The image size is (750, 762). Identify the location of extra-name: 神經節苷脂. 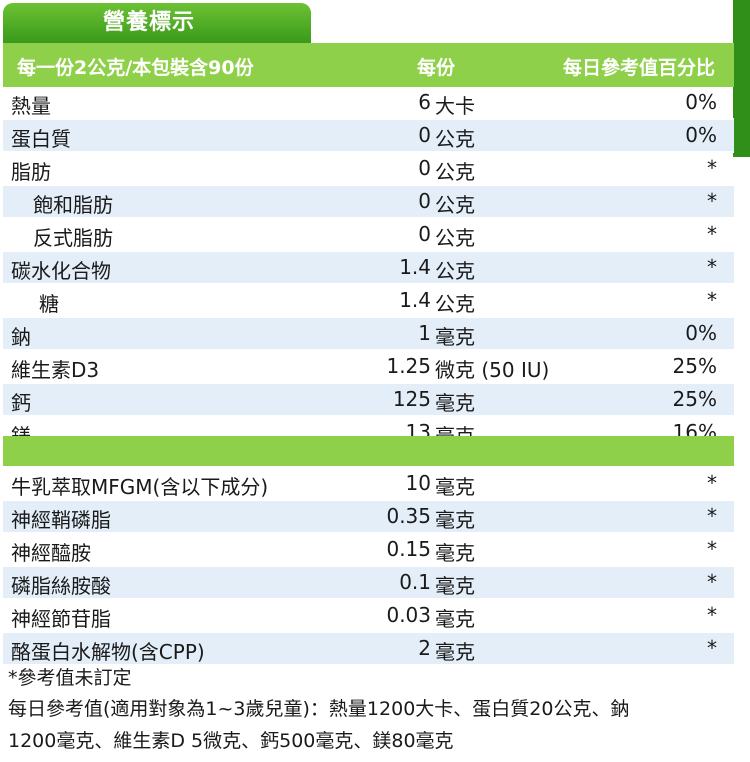
(61, 619).